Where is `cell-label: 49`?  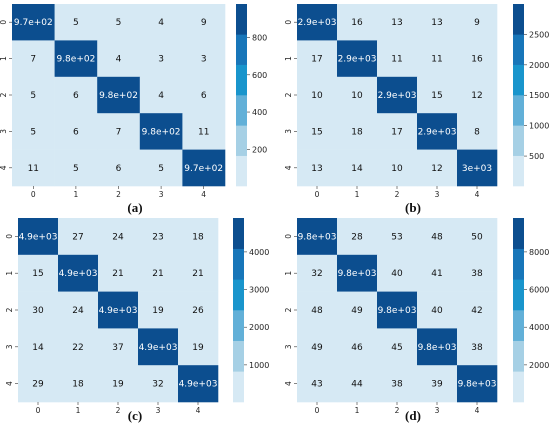
cell-label: 49 is located at coordinates (357, 311).